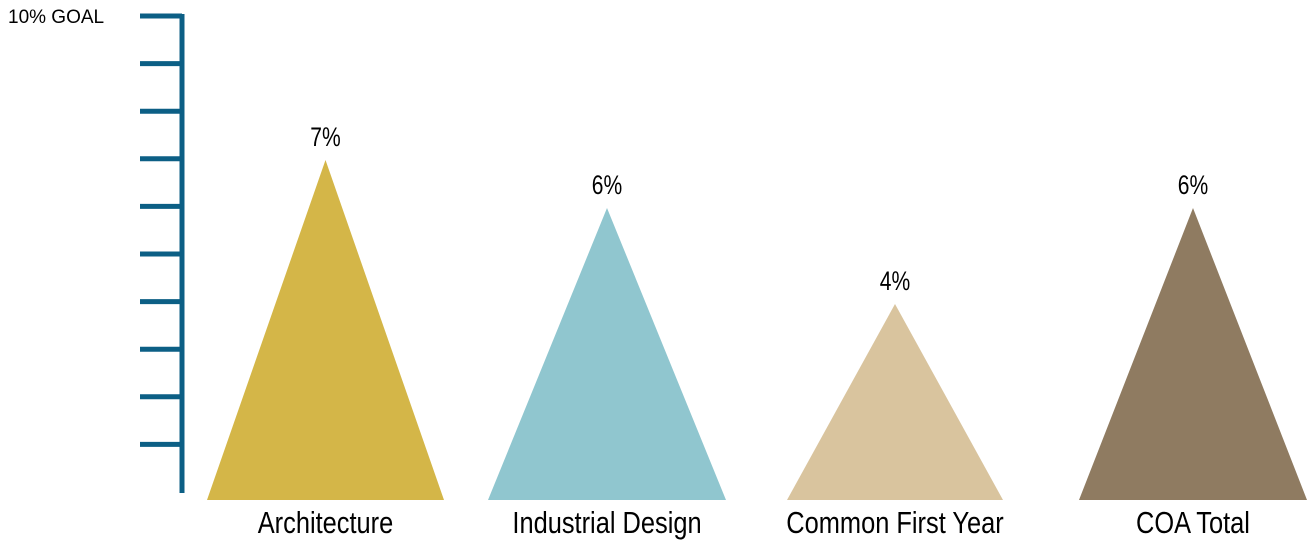 The height and width of the screenshot is (544, 1307). I want to click on value-label: 4%, so click(895, 282).